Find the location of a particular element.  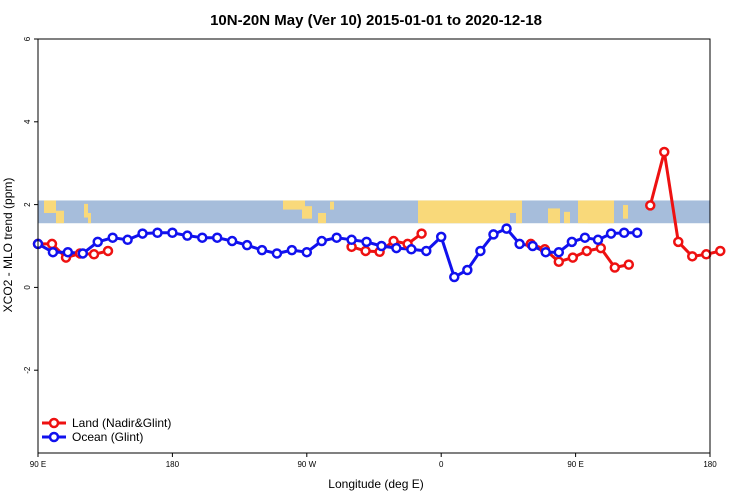

x-tick-label-5: 180 is located at coordinates (710, 464).